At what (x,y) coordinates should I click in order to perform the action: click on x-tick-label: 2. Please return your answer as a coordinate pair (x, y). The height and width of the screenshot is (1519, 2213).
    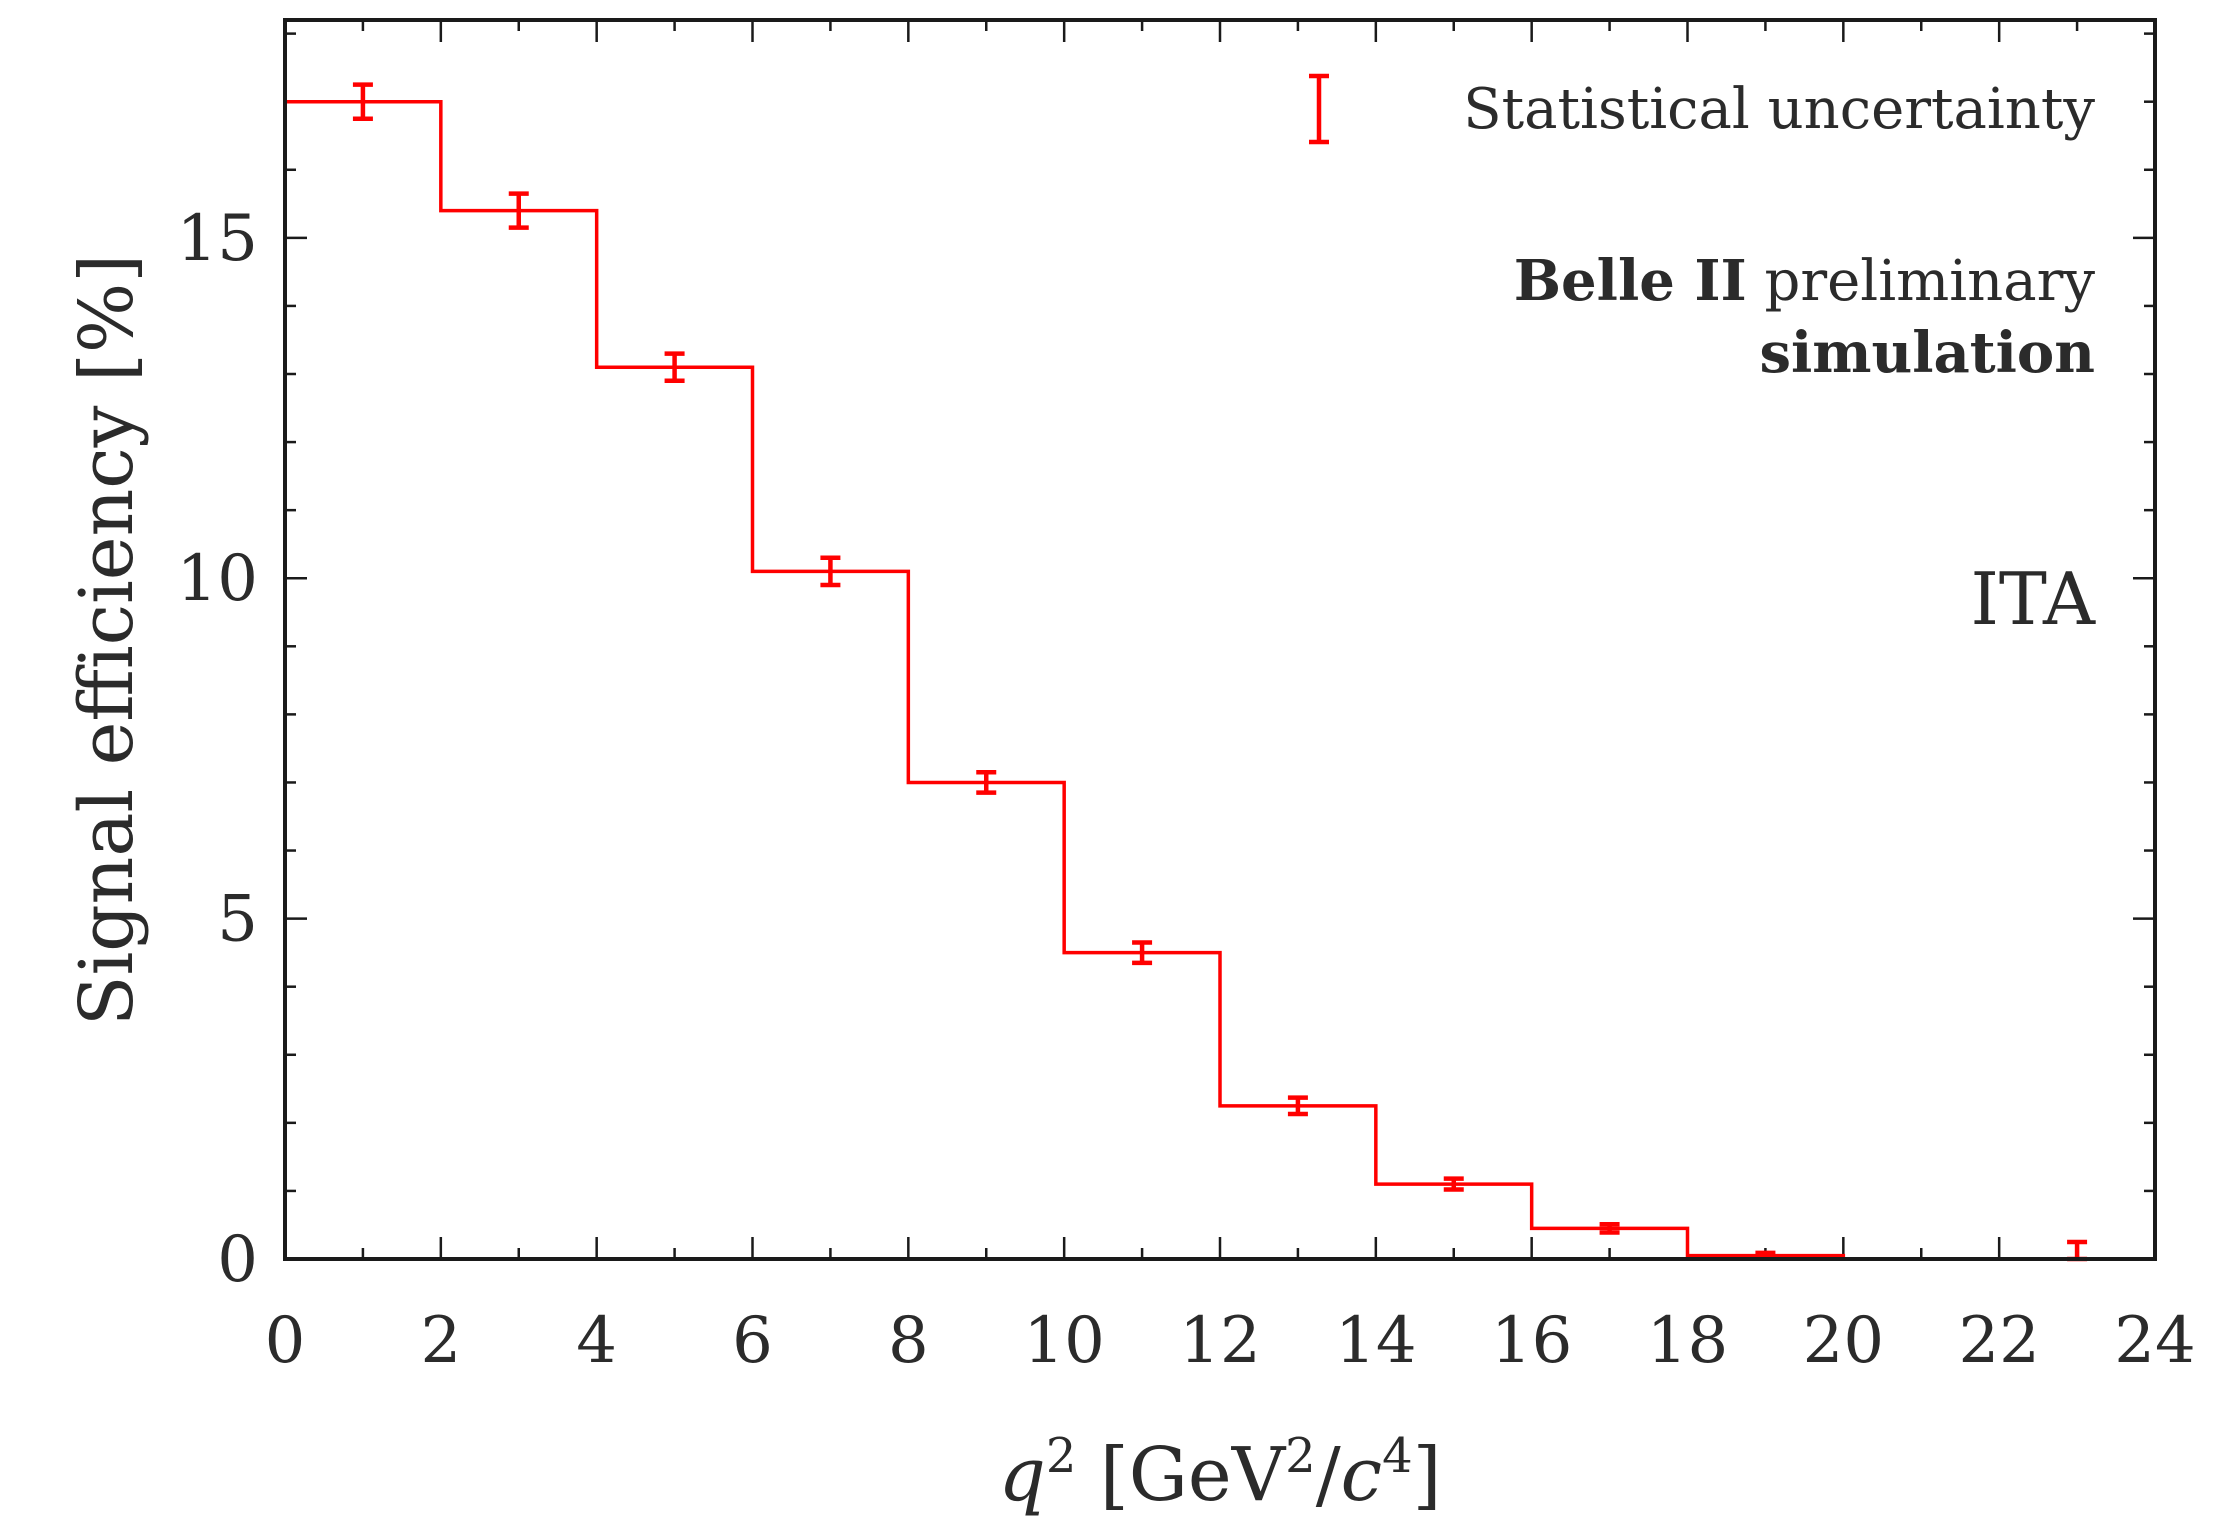
    Looking at the image, I should click on (440, 1341).